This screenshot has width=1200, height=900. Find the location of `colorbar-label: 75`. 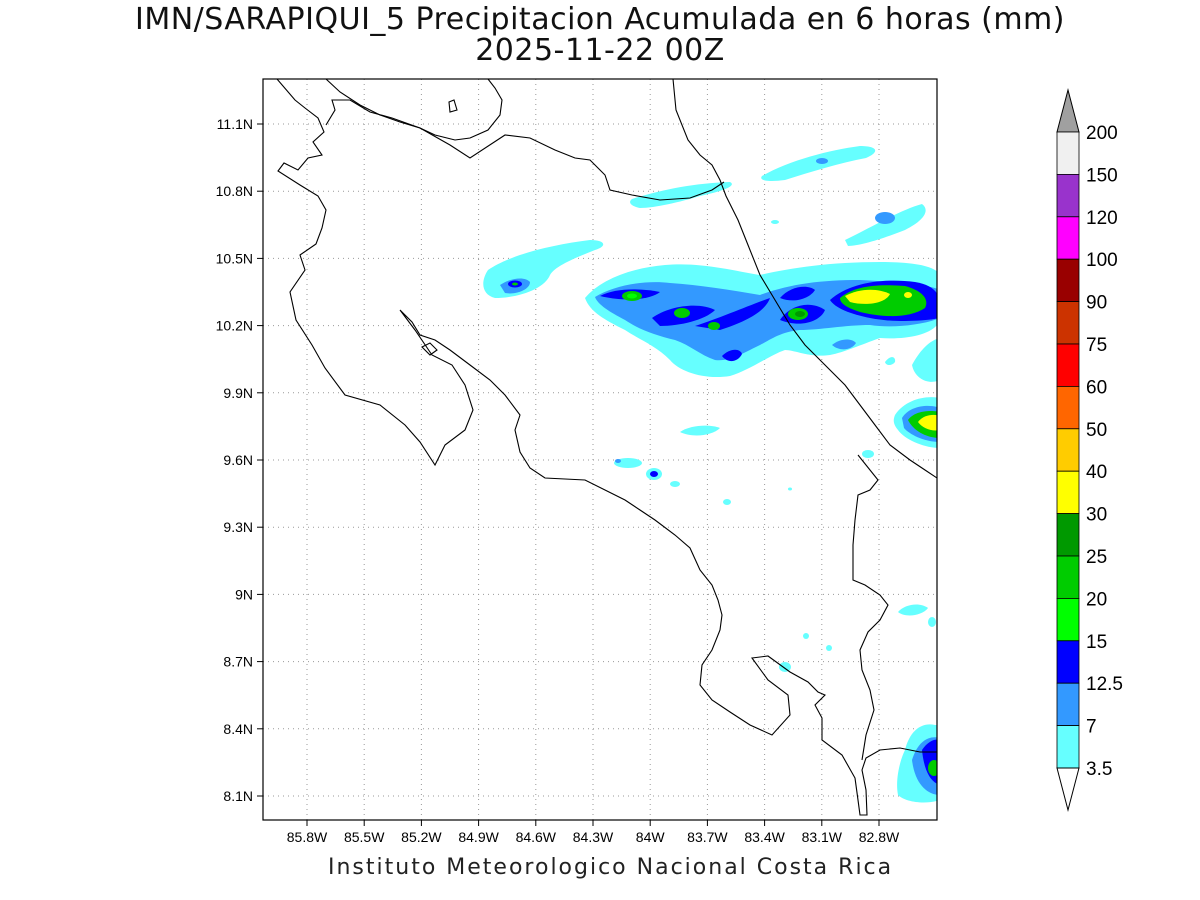

colorbar-label: 75 is located at coordinates (1096, 345).